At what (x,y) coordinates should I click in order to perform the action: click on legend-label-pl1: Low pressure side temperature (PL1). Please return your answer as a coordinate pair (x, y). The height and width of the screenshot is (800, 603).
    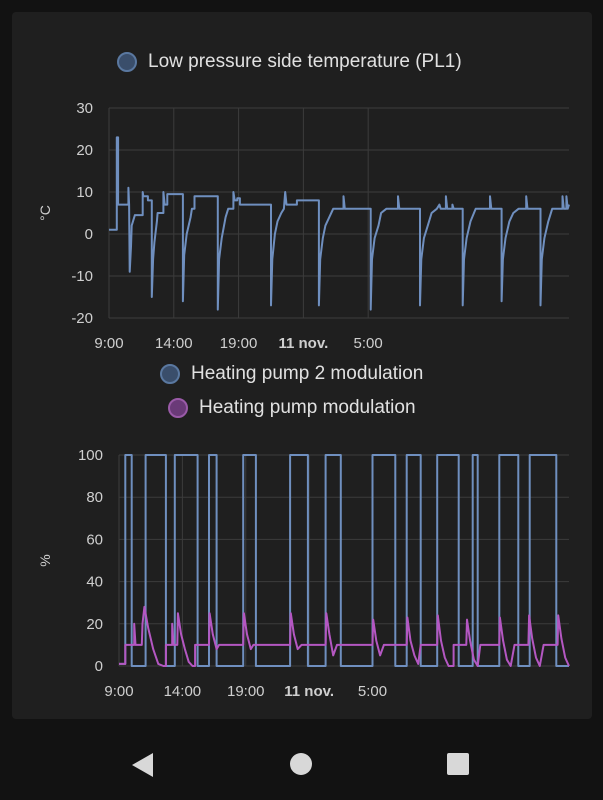
    Looking at the image, I should click on (305, 61).